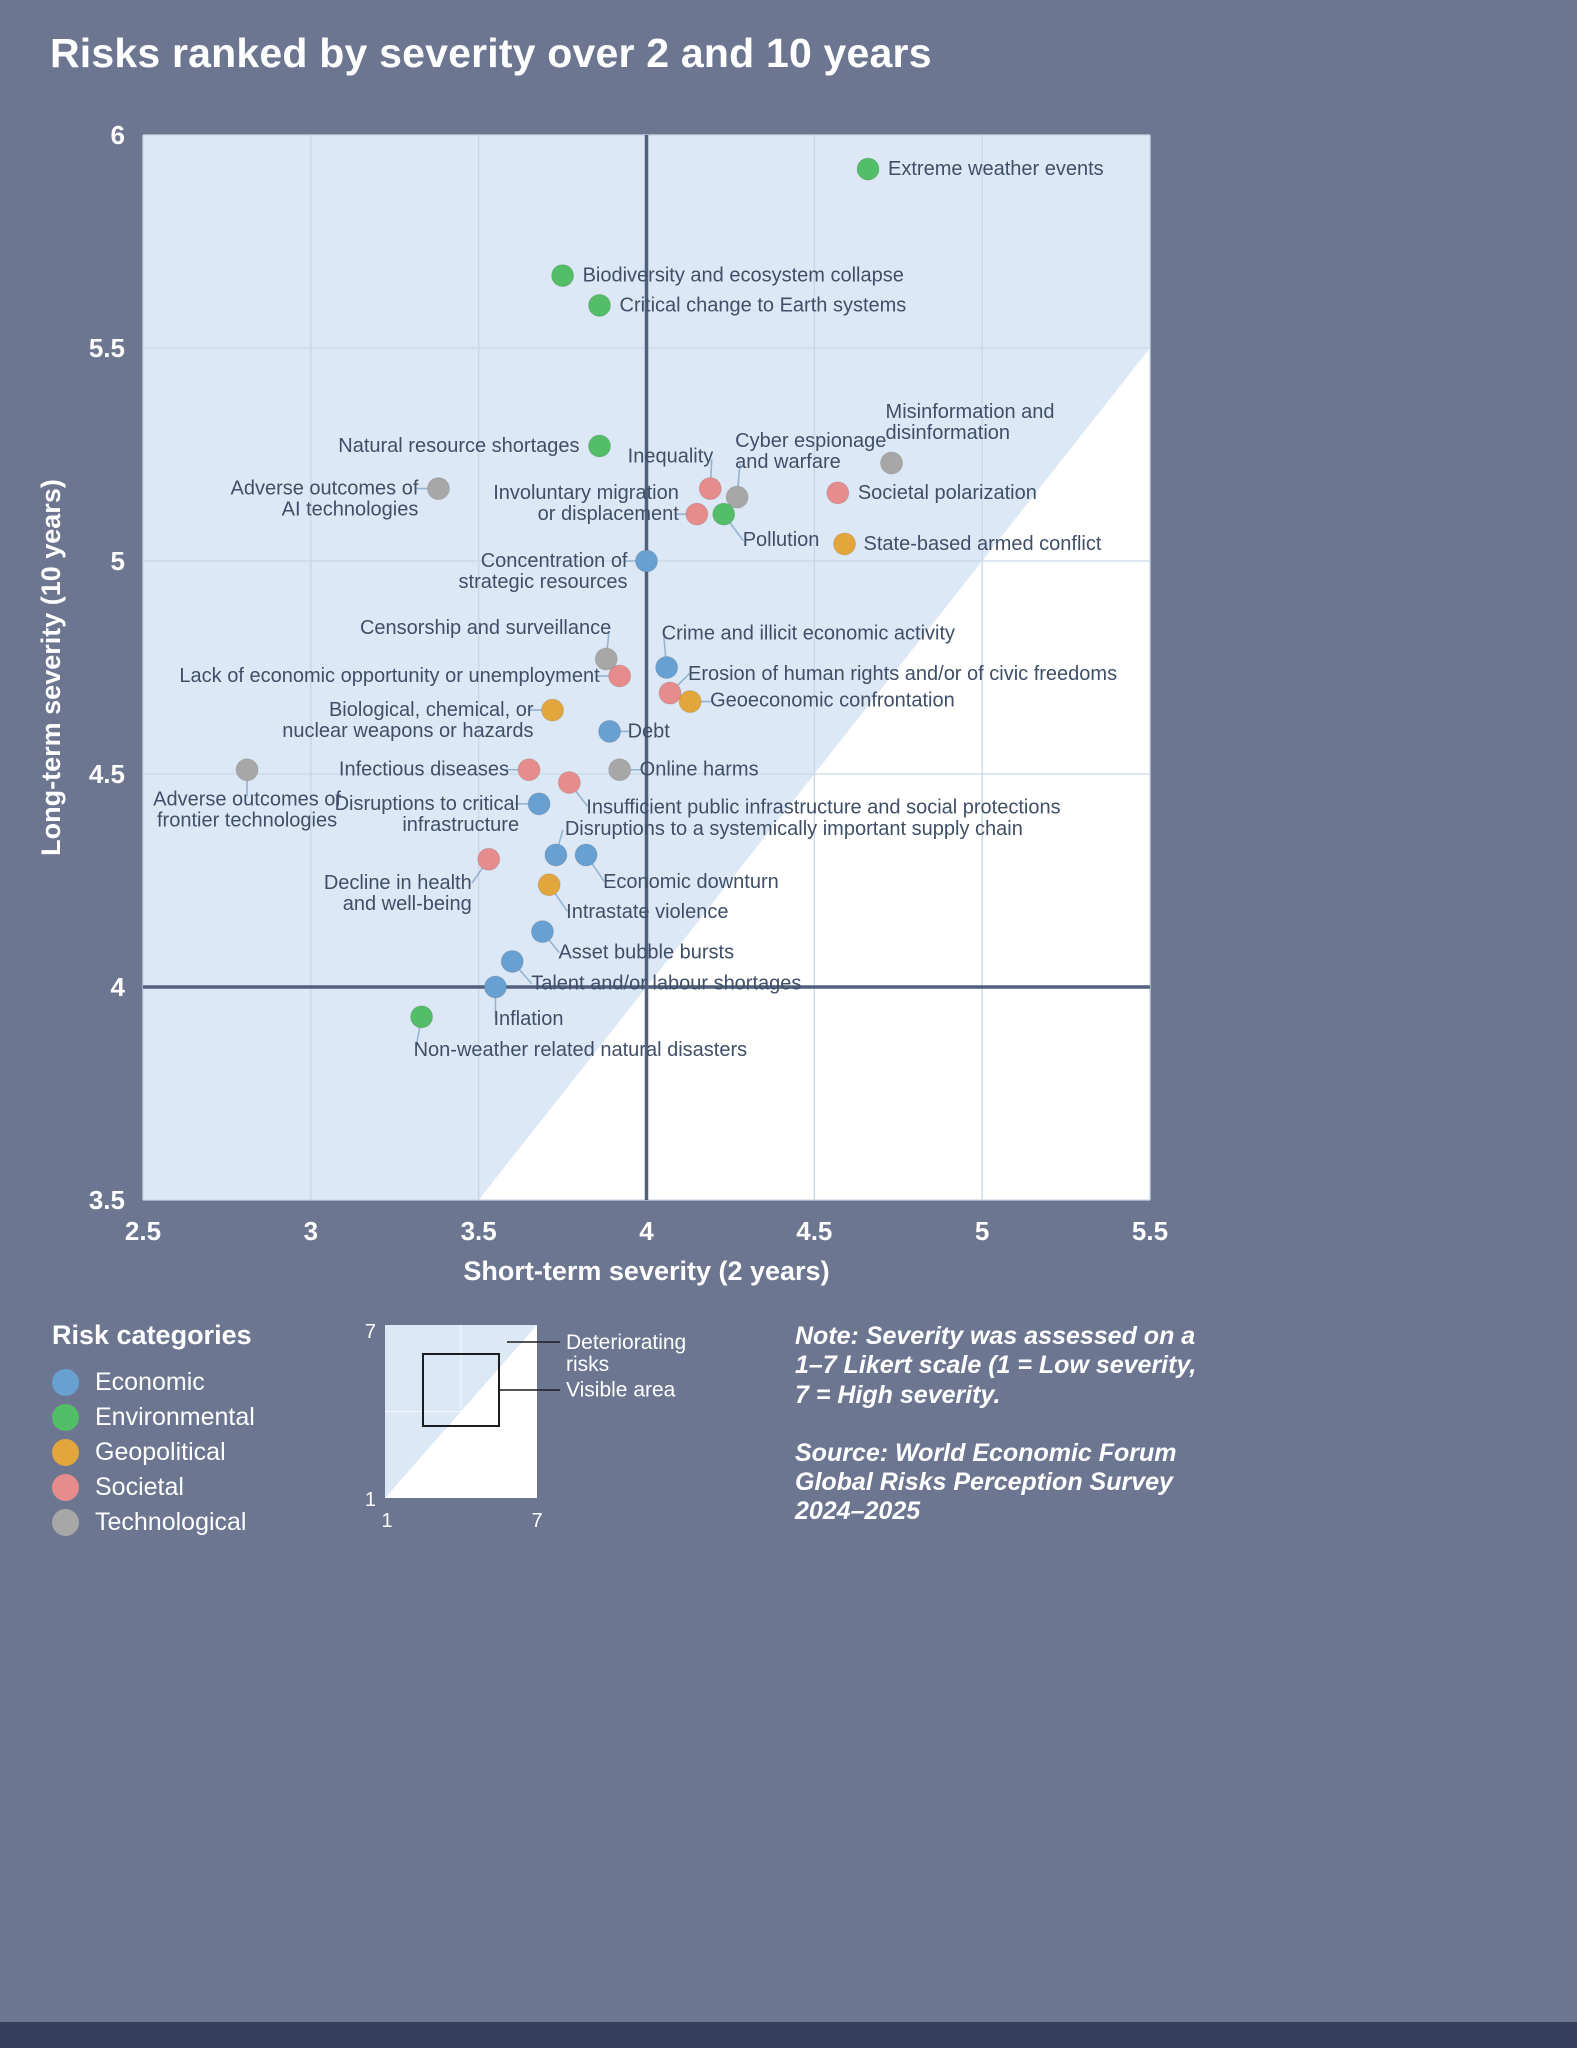 Image resolution: width=1577 pixels, height=2048 pixels. What do you see at coordinates (150, 1381) in the screenshot?
I see `legend-label: Economic` at bounding box center [150, 1381].